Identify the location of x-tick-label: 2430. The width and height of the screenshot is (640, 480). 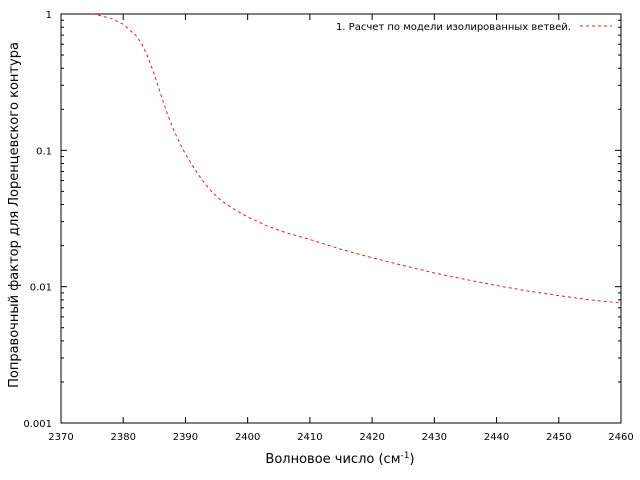
(434, 437).